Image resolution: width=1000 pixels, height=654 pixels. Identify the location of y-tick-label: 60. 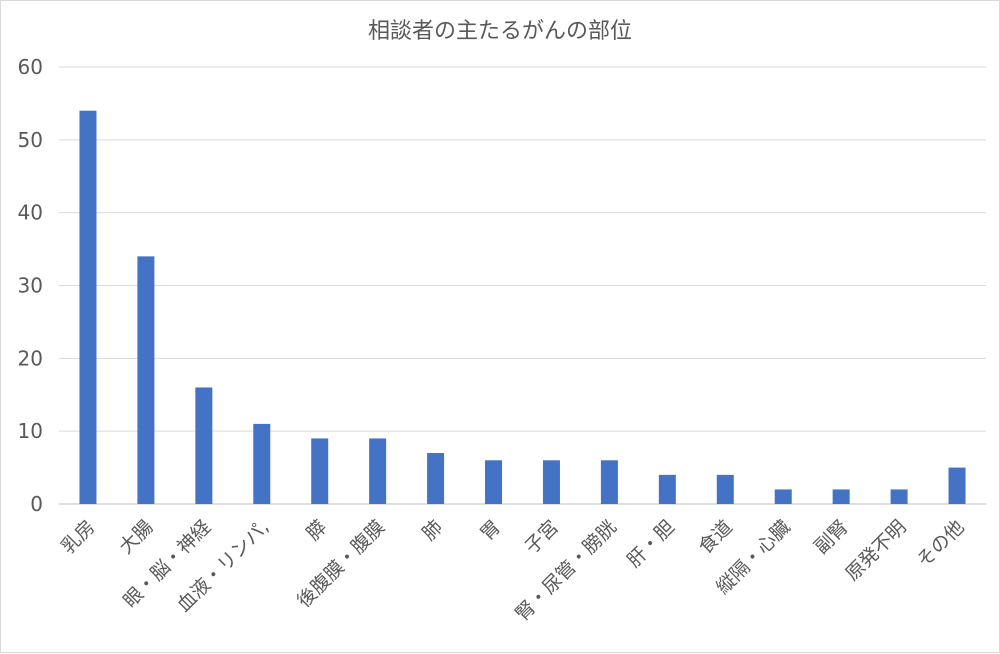
(30, 67).